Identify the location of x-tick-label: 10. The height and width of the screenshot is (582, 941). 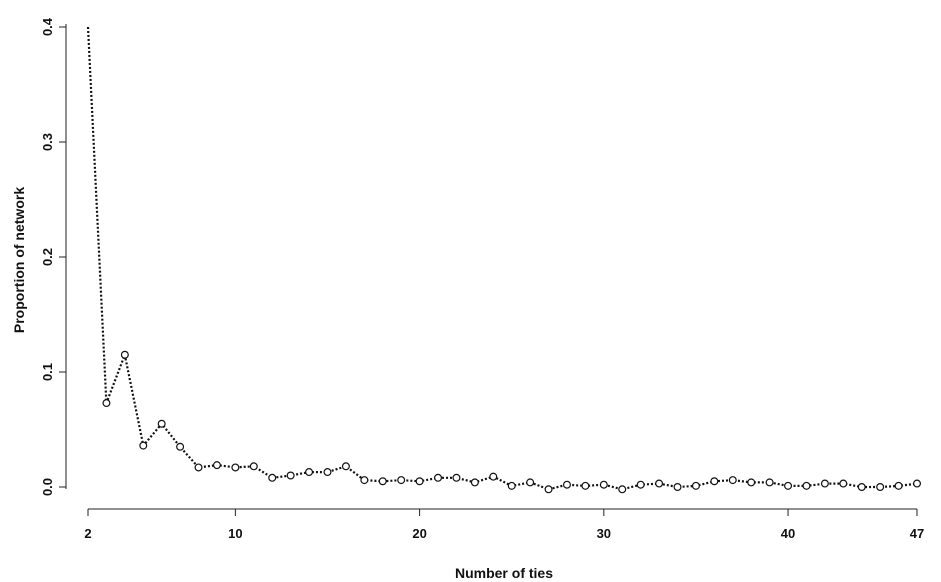
(235, 533).